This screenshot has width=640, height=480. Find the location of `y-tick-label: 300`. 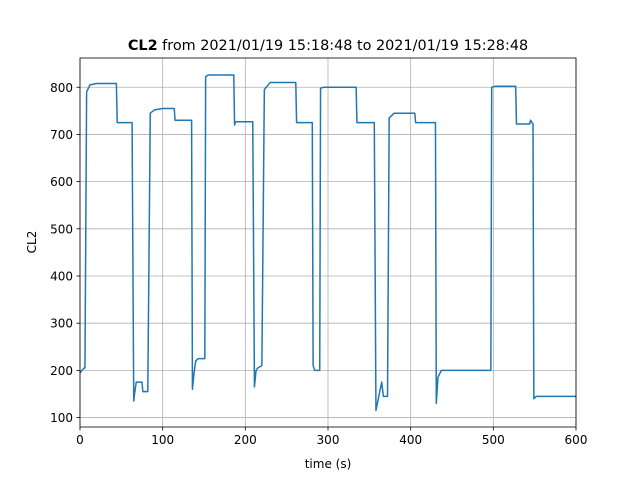

y-tick-label: 300 is located at coordinates (61, 324).